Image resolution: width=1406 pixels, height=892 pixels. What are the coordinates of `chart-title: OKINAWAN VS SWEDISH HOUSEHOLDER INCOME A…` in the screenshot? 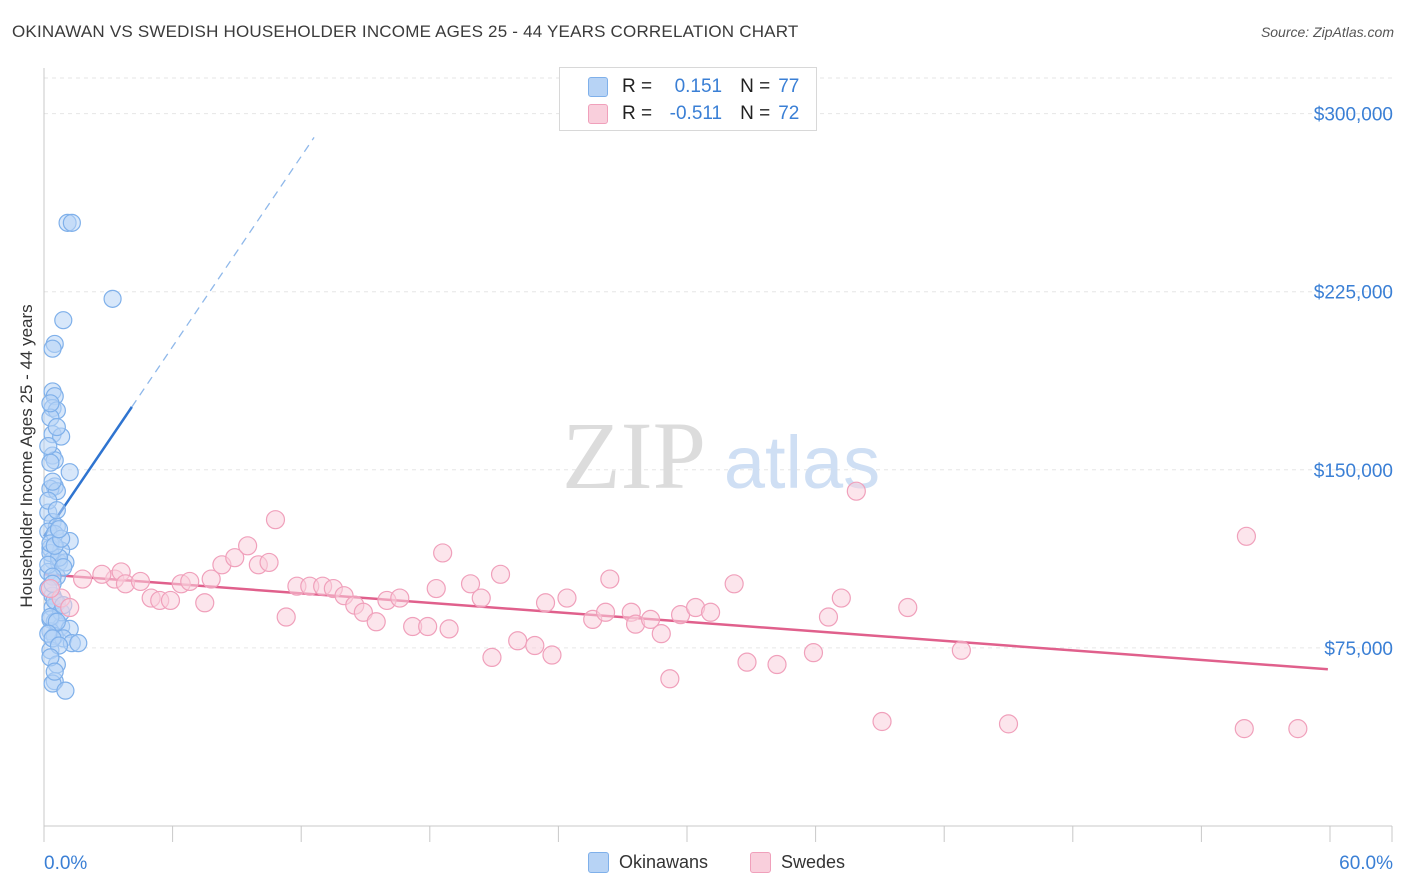 It's located at (405, 31).